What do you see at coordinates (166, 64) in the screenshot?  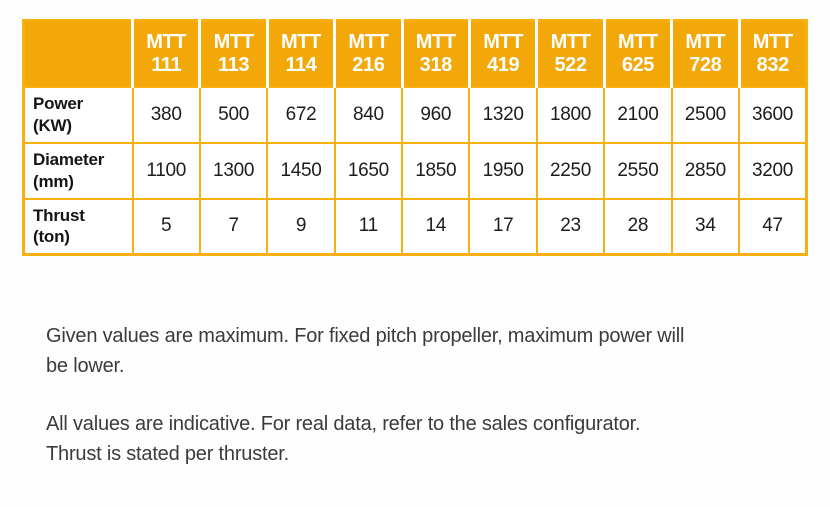 I see `column-header-model: 111` at bounding box center [166, 64].